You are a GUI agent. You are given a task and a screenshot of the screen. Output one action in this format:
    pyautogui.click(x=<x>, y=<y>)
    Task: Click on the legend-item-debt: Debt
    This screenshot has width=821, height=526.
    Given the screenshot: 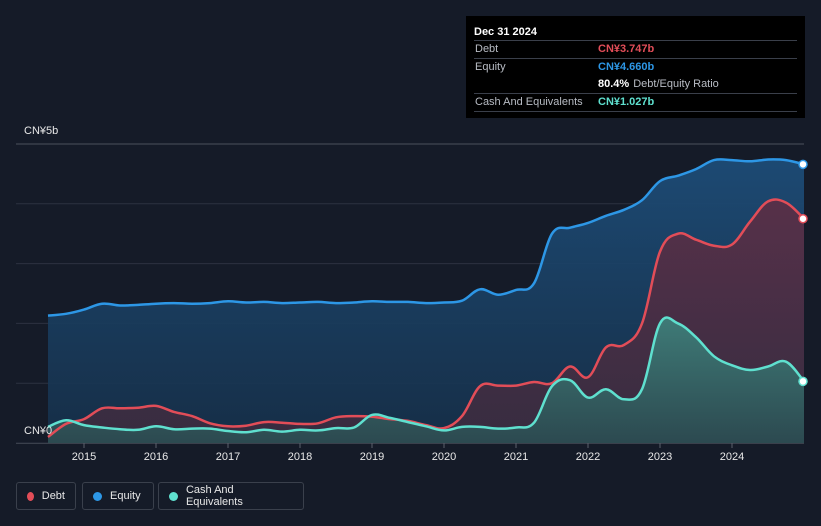 What is the action you would take?
    pyautogui.click(x=46, y=496)
    